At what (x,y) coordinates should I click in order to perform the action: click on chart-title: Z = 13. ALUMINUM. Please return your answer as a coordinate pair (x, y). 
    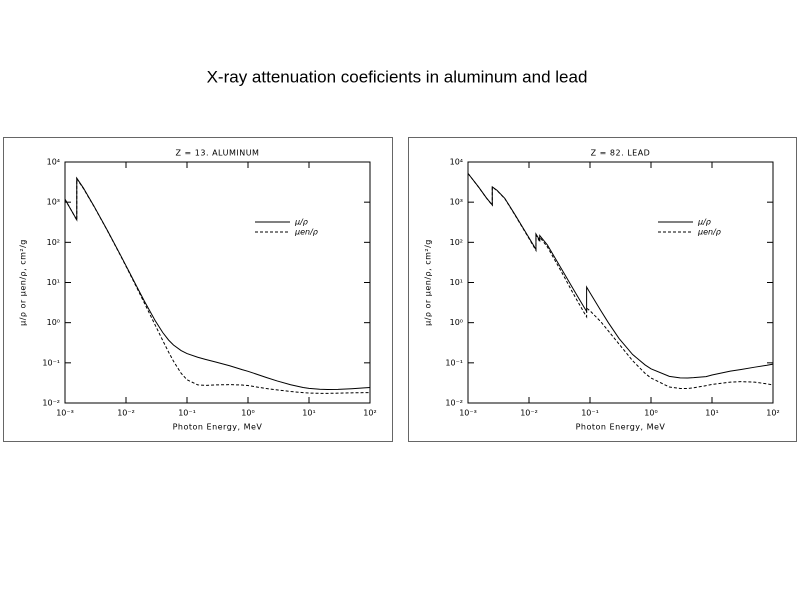
    Looking at the image, I should click on (218, 153).